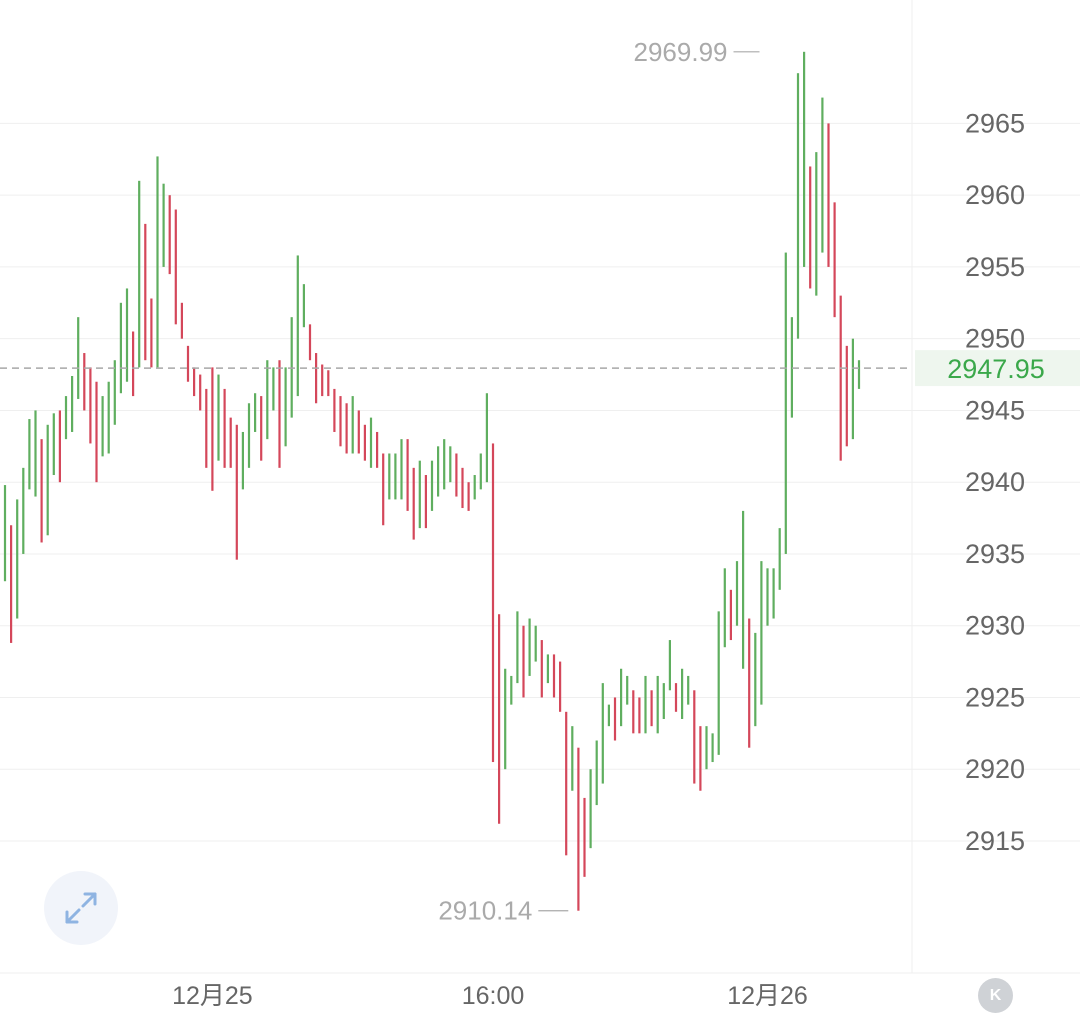 This screenshot has width=1080, height=1018. Describe the element at coordinates (995, 267) in the screenshot. I see `y-tick-label: 2955` at that location.